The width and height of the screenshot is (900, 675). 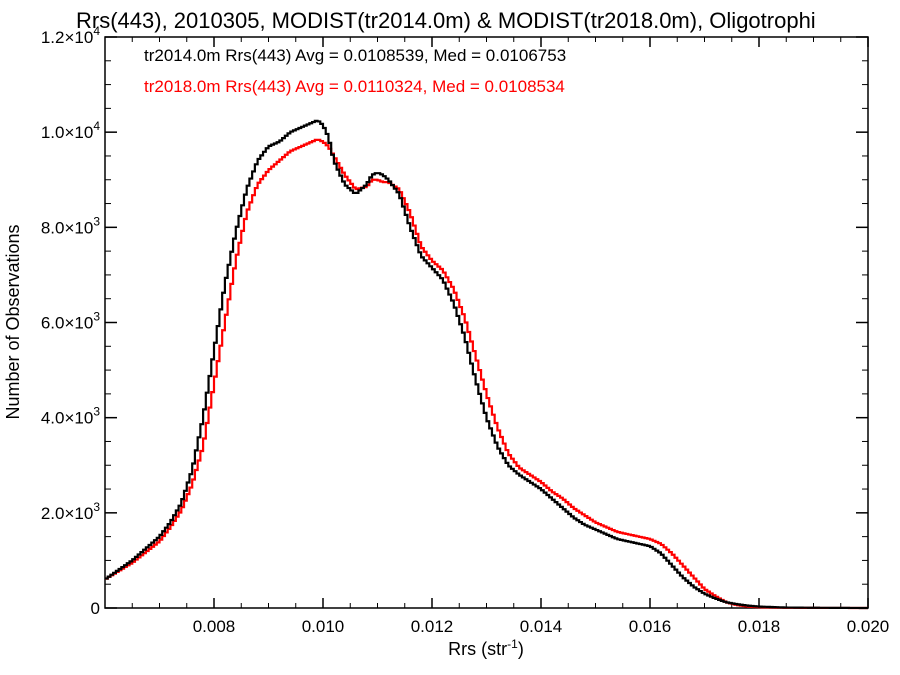 What do you see at coordinates (70, 225) in the screenshot?
I see `y-tick-label: 8.0×10³` at bounding box center [70, 225].